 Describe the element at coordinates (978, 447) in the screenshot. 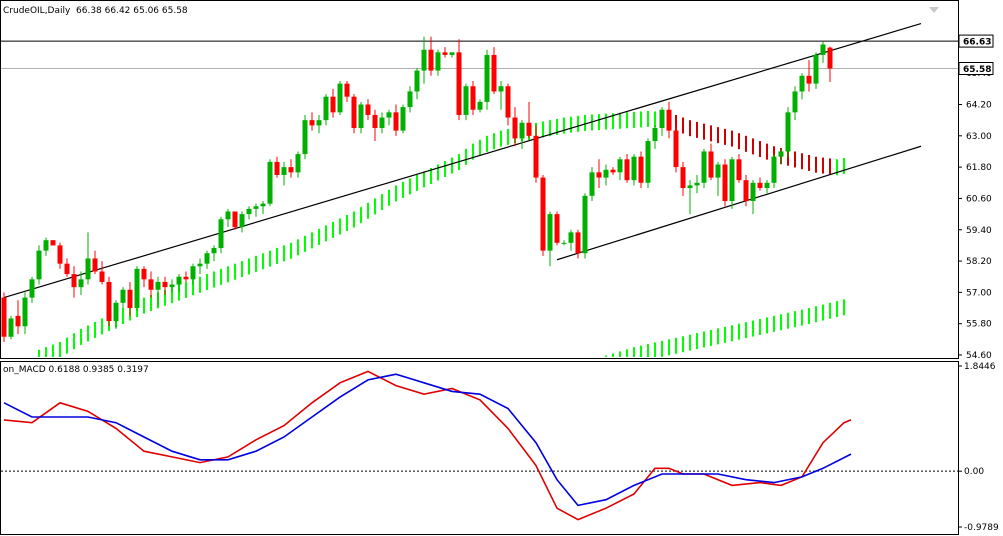

I see `macd-axis: 1.8446 0.00 -0.9789` at that location.